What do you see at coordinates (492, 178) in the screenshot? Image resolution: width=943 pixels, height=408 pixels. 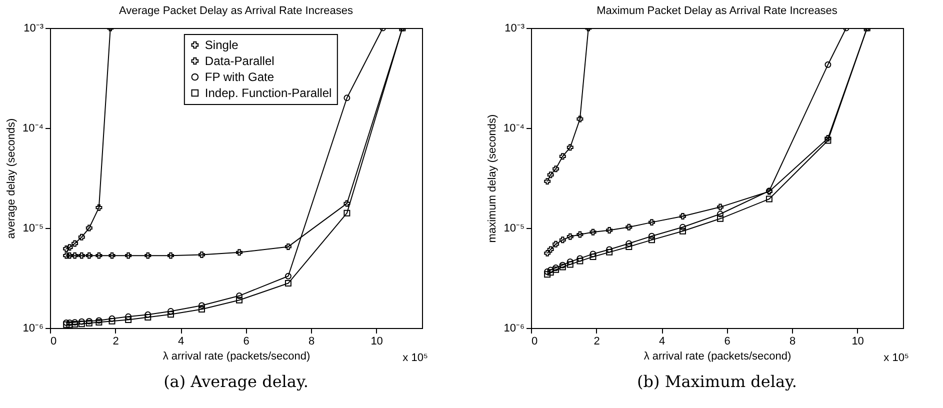 I see `y-axis-title: maximum delay (seconds)` at bounding box center [492, 178].